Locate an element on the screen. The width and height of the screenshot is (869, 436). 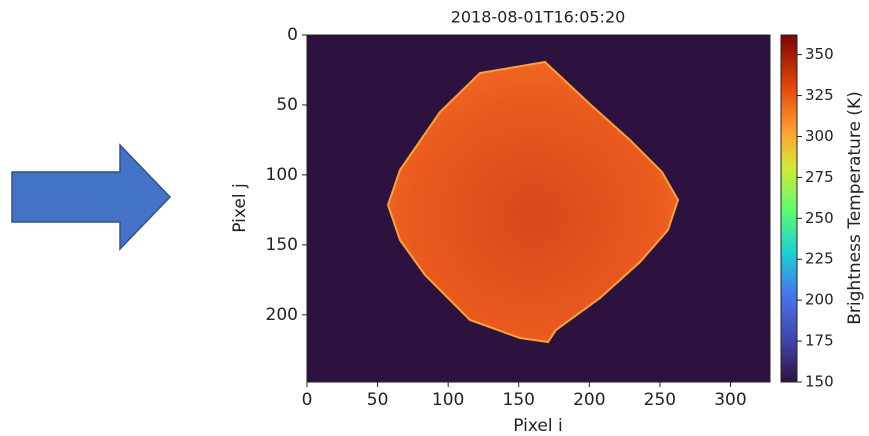
x-tick-label: 250 is located at coordinates (660, 400).